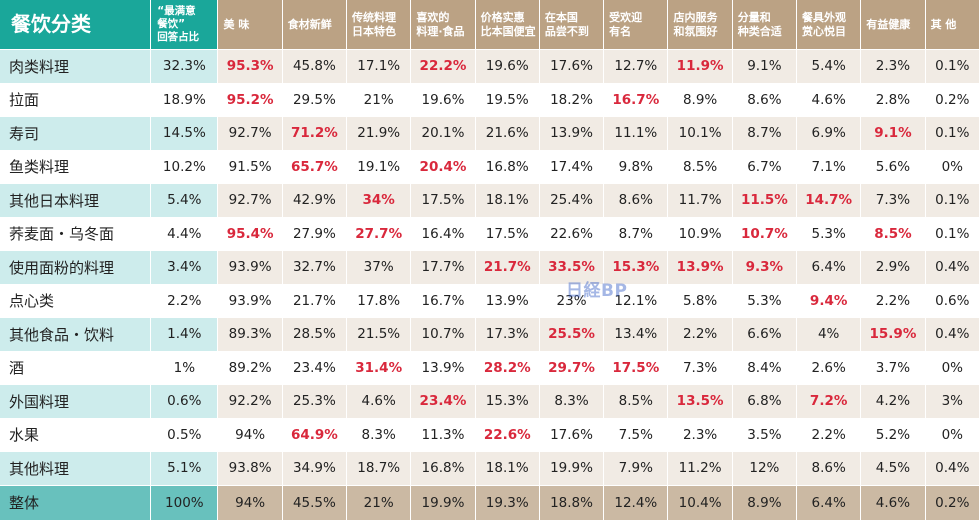 The height and width of the screenshot is (521, 980). Describe the element at coordinates (315, 267) in the screenshot. I see `value-cell: 32.7%` at that location.